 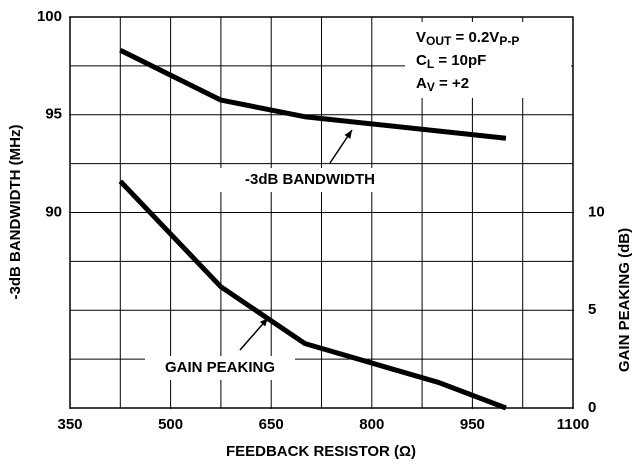 What do you see at coordinates (472, 424) in the screenshot?
I see `x-tick-label: 950` at bounding box center [472, 424].